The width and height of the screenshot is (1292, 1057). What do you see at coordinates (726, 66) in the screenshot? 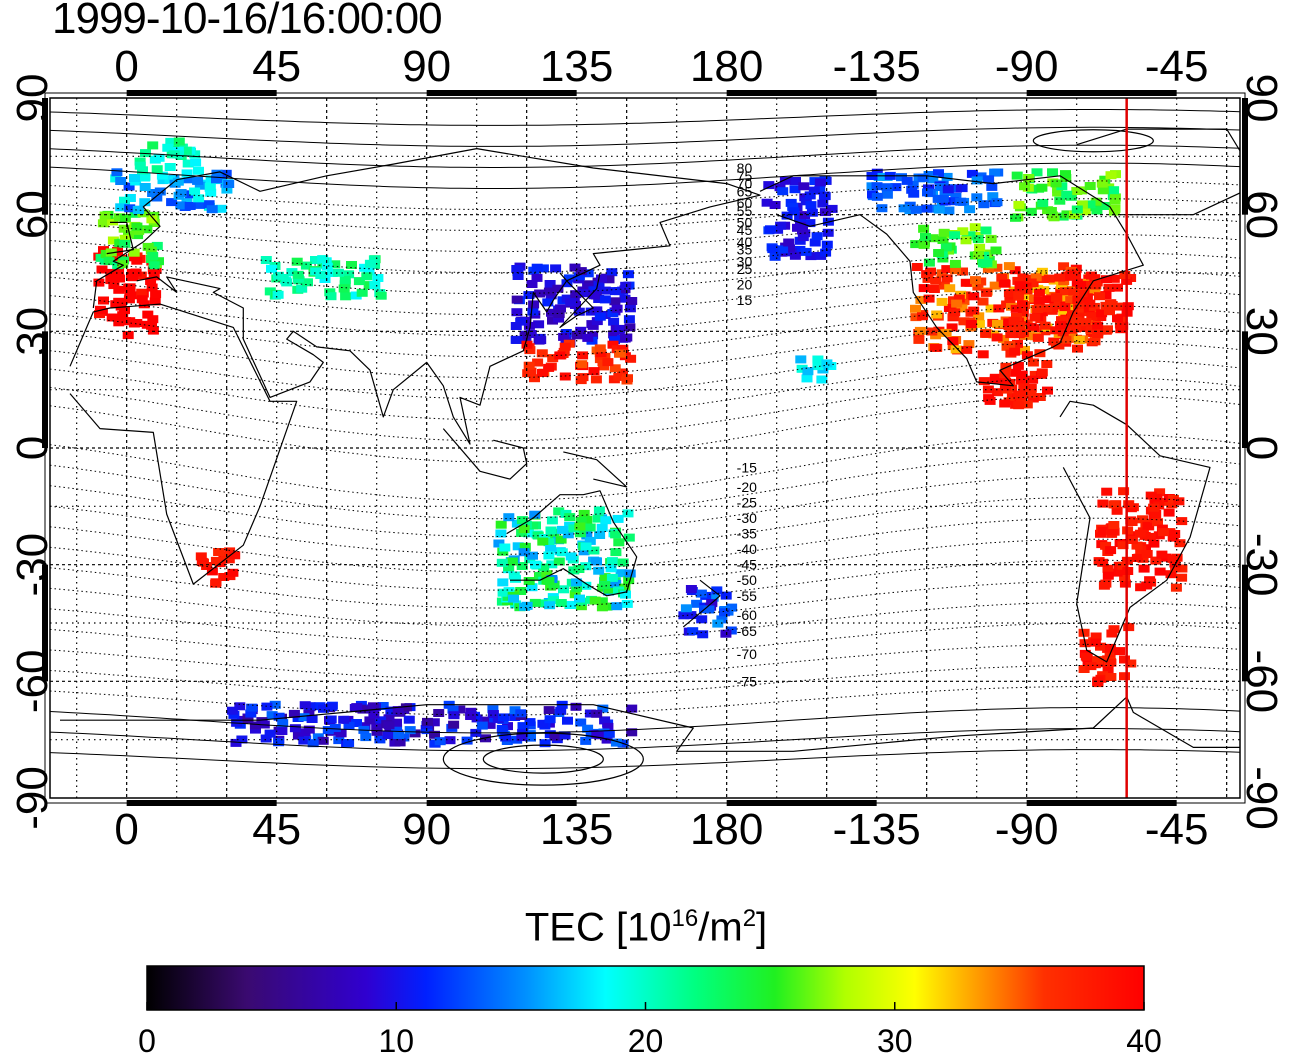
I see `x-tick-label-top: 180` at bounding box center [726, 66].